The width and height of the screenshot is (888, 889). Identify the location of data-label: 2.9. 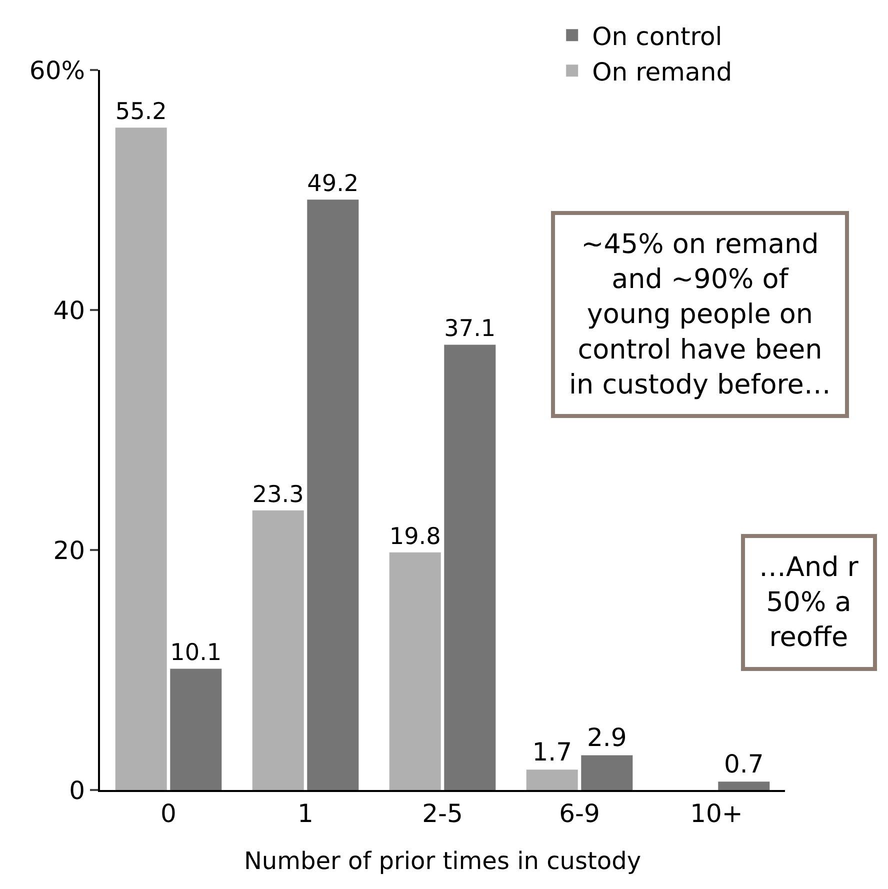
(607, 737).